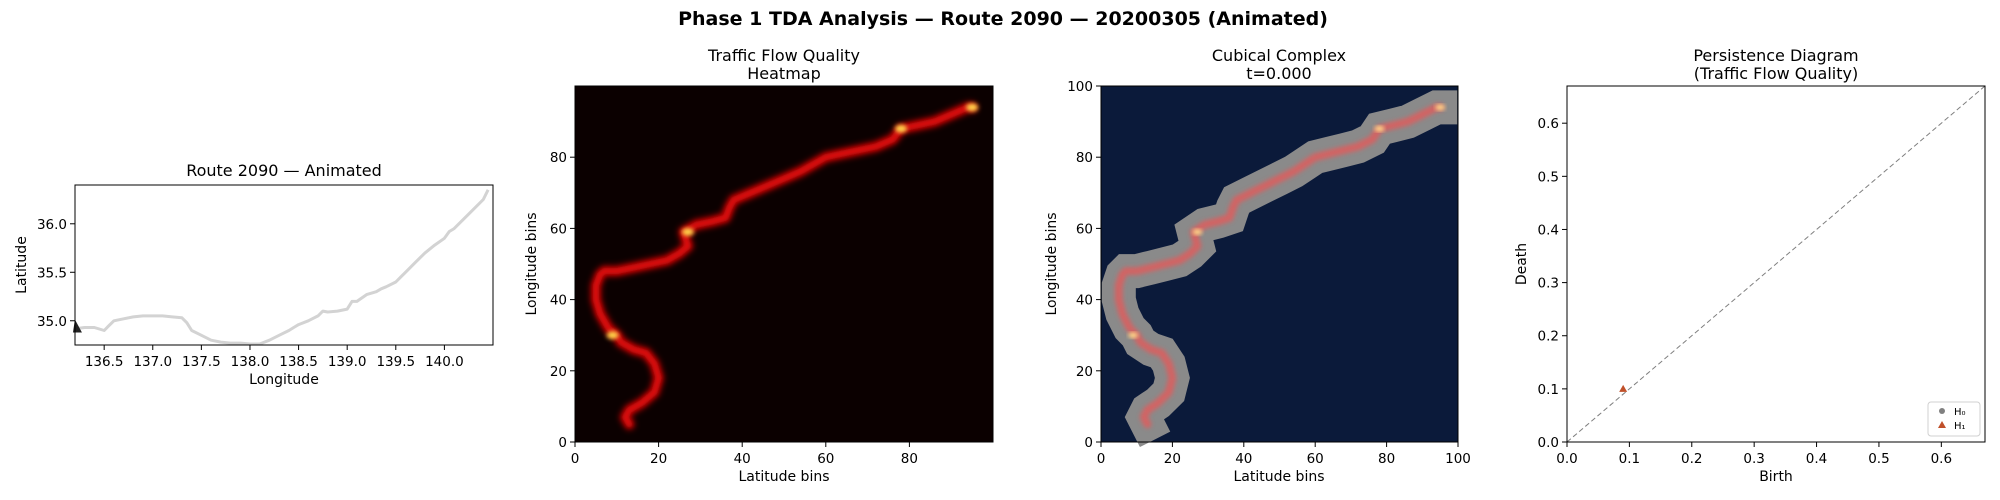  What do you see at coordinates (1548, 177) in the screenshot?
I see `y-tick-label: 0.5` at bounding box center [1548, 177].